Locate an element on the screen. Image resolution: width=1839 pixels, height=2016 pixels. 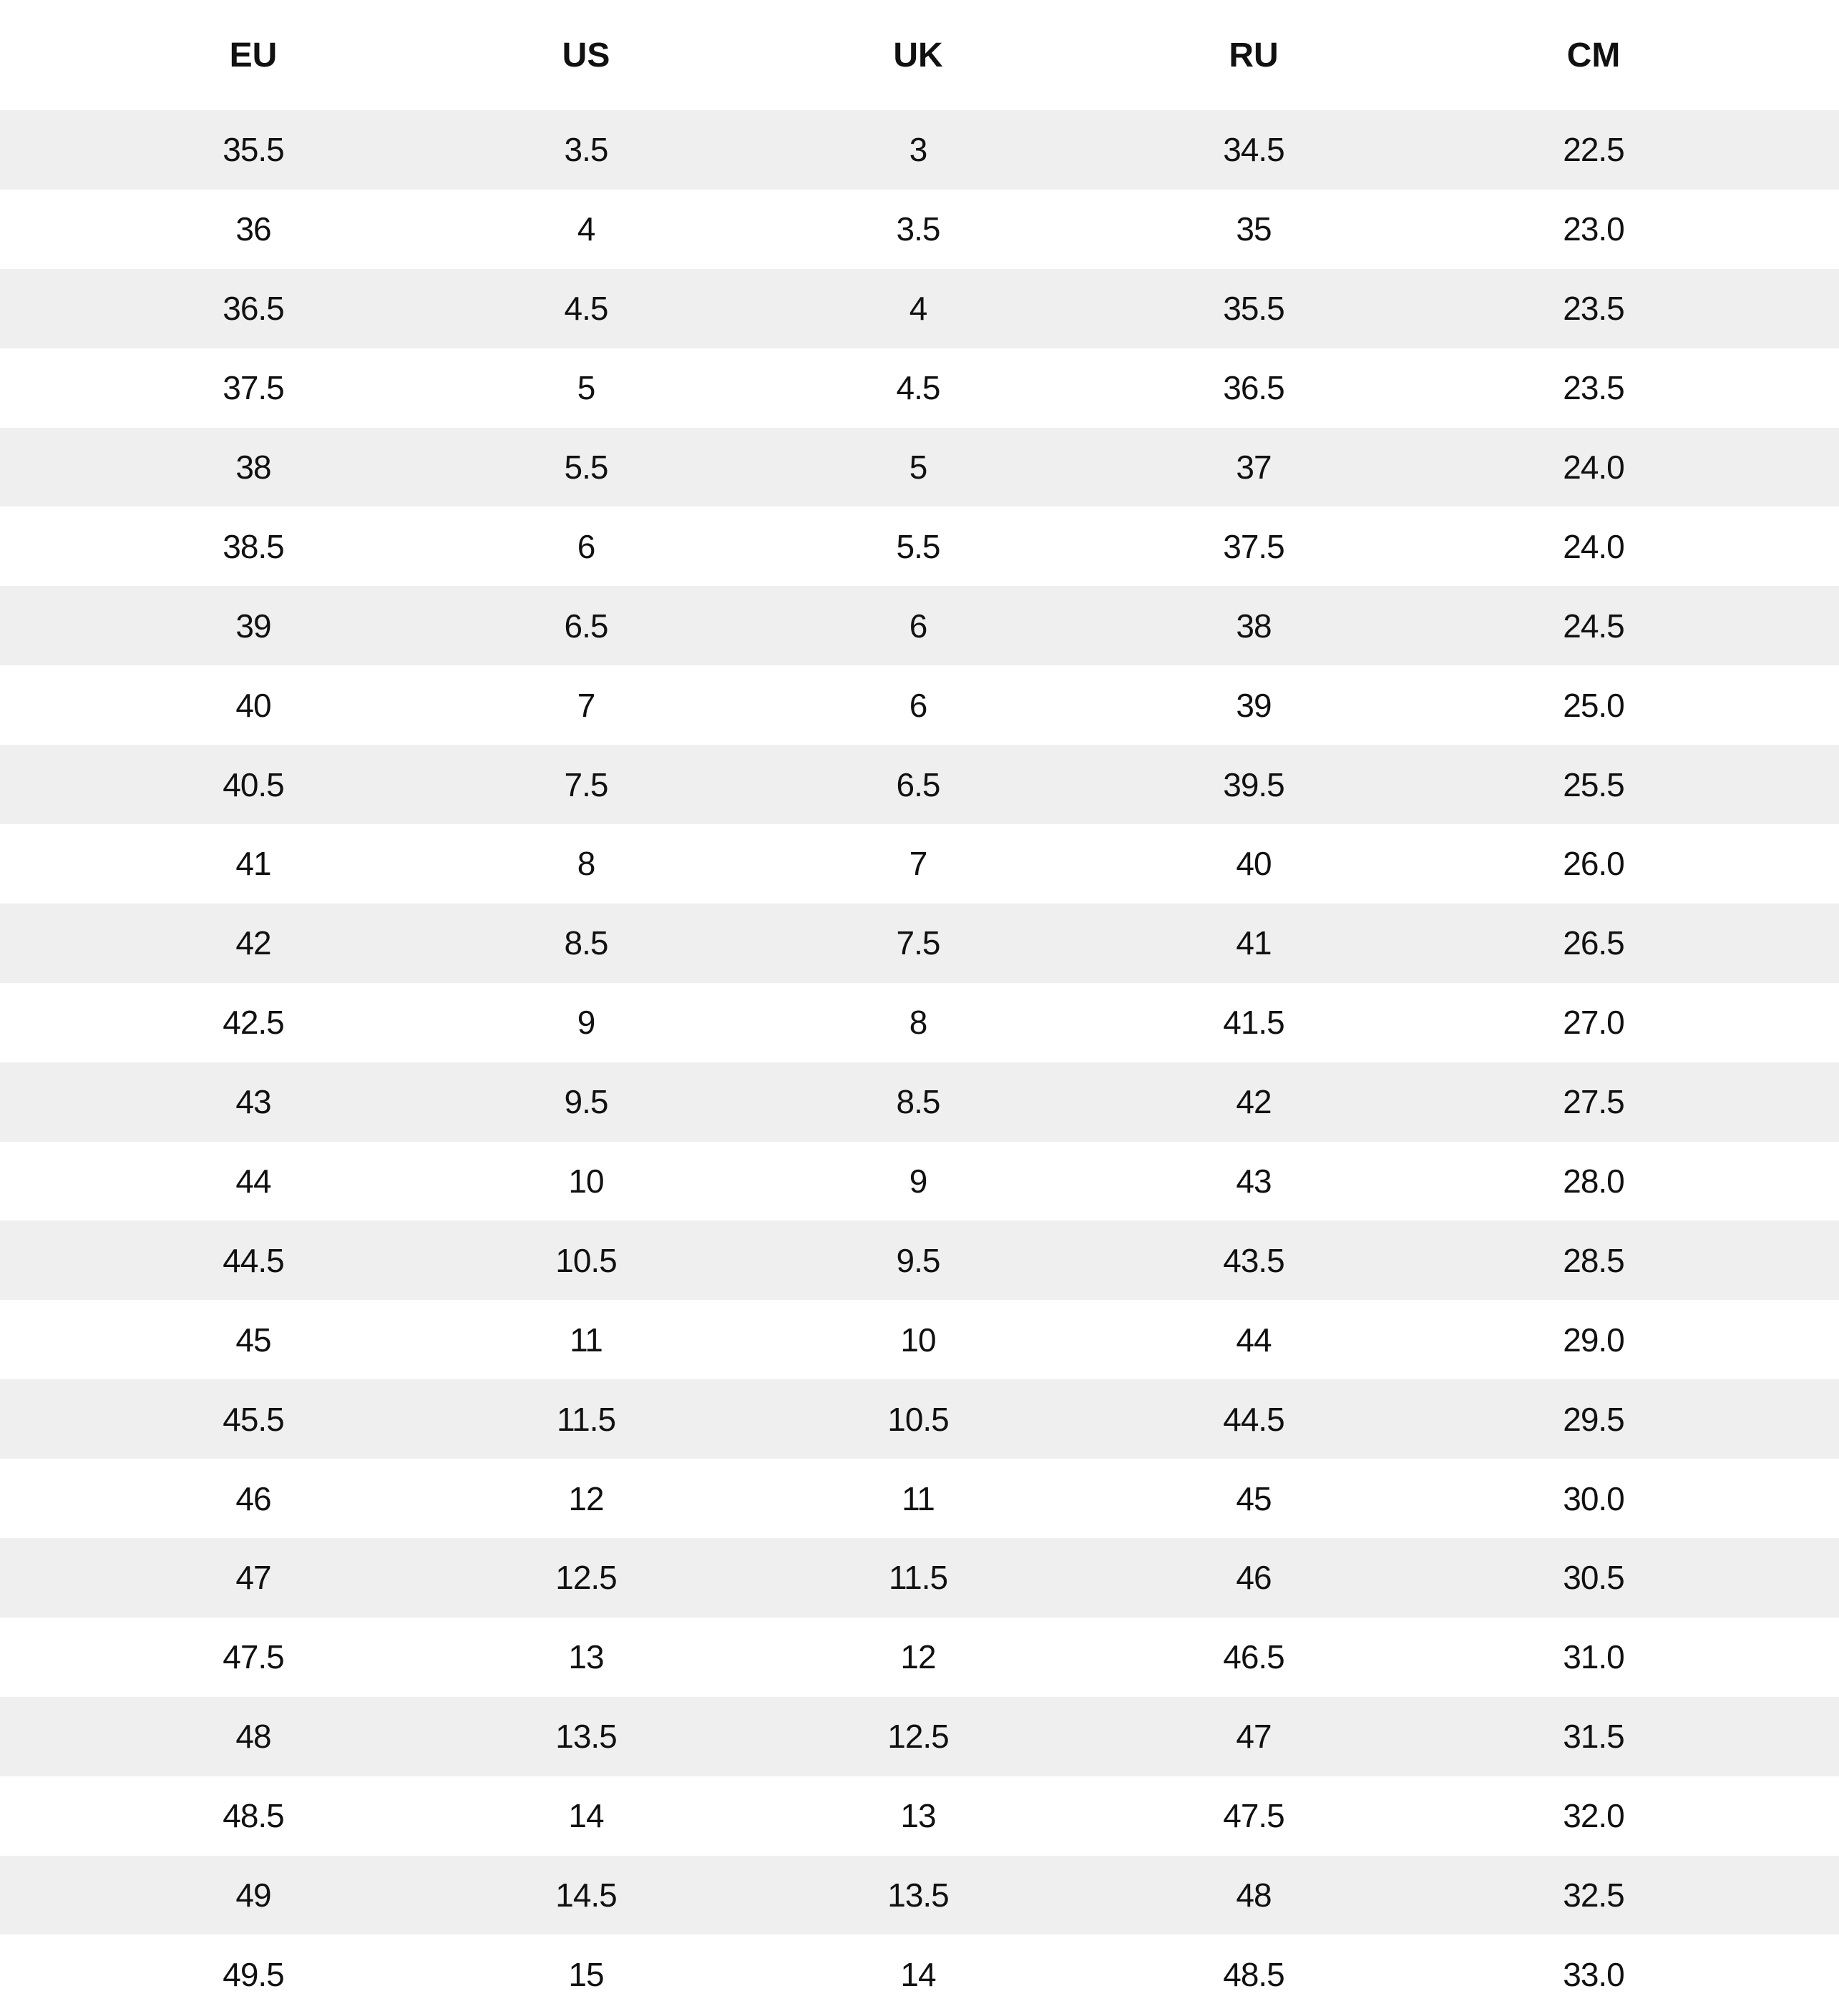
cell-ru: 47 is located at coordinates (1254, 1737).